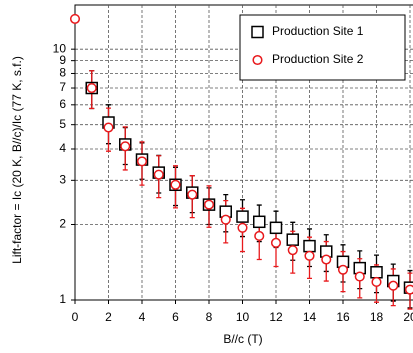 This screenshot has height=353, width=413. I want to click on y-tick-label: 7, so click(62, 87).